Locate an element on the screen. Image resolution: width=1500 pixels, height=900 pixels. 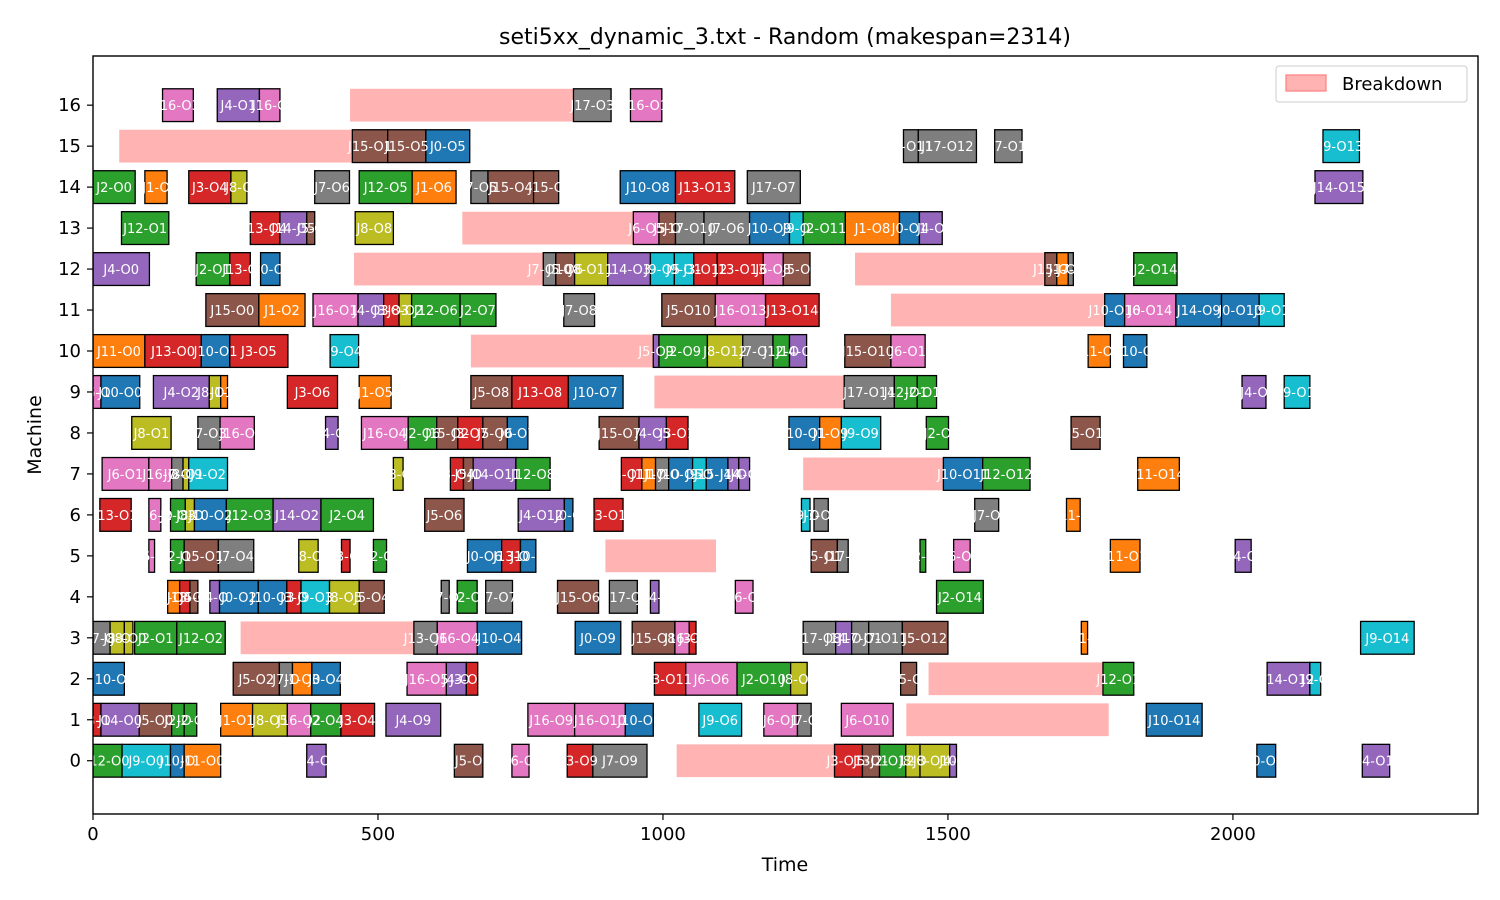
operation-label: J2-O12 is located at coordinates (892, 762).